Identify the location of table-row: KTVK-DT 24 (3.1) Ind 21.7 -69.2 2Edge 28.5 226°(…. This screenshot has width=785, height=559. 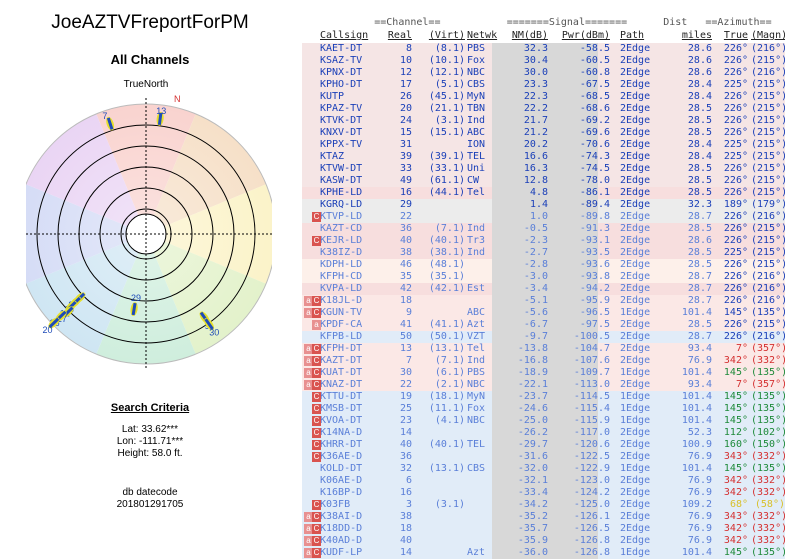
(543, 121).